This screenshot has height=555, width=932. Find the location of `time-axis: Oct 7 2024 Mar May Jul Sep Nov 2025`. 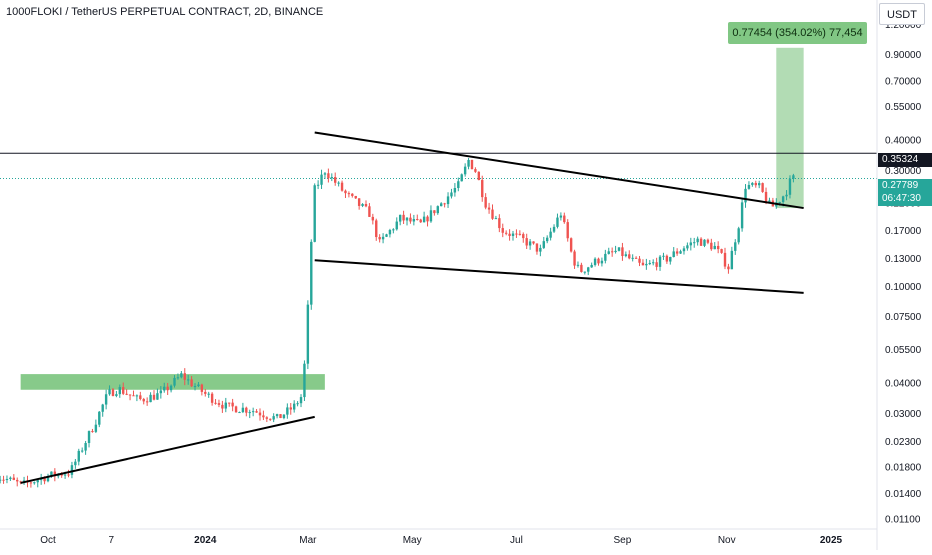

time-axis: Oct 7 2024 Mar May Jul Sep Nov 2025 is located at coordinates (441, 540).